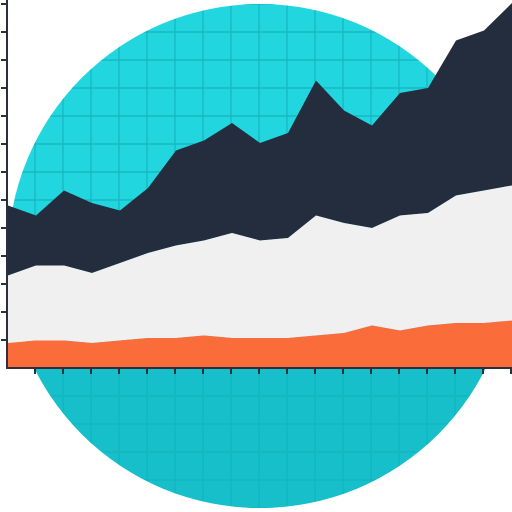 Image resolution: width=512 pixels, height=512 pixels. What do you see at coordinates (260, 344) in the screenshot?
I see `area-series-bottom` at bounding box center [260, 344].